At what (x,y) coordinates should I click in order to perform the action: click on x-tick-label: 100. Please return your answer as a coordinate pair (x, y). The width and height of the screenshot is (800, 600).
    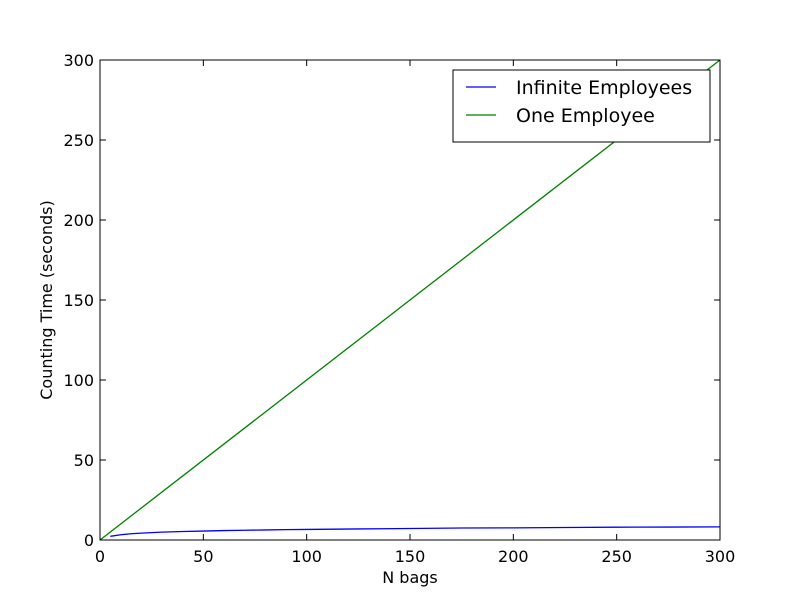
    Looking at the image, I should click on (306, 556).